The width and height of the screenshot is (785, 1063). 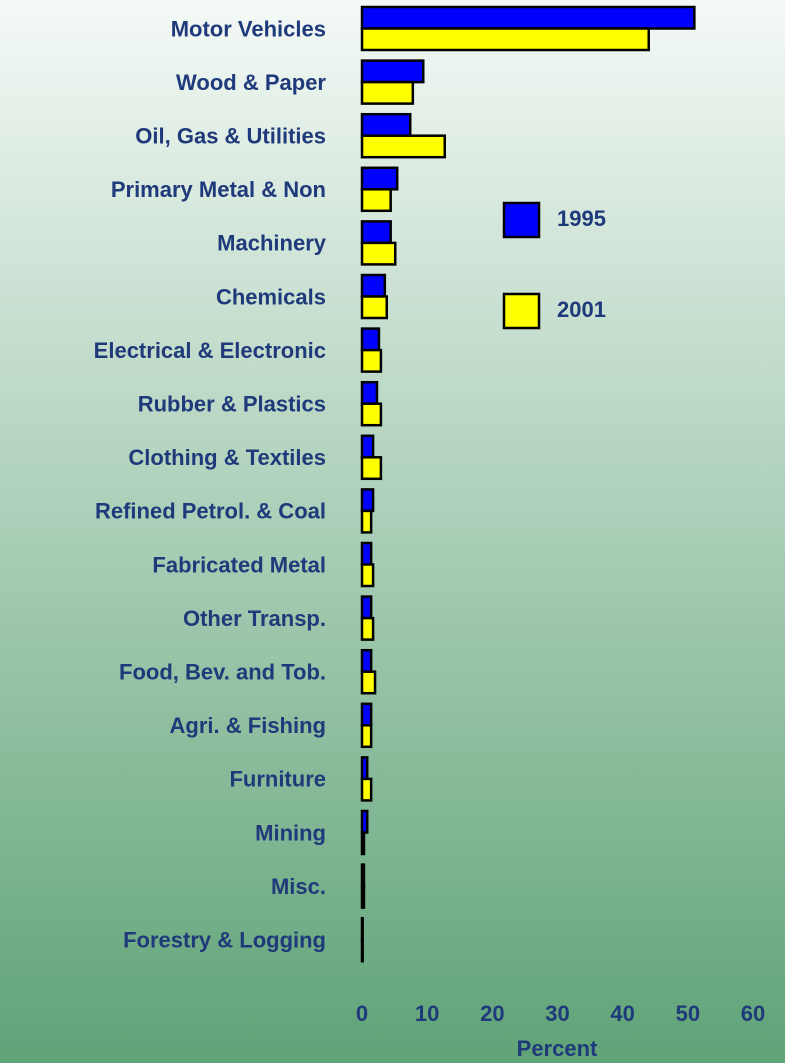 What do you see at coordinates (232, 404) in the screenshot?
I see `y-tick-label: Rubber & Plastics` at bounding box center [232, 404].